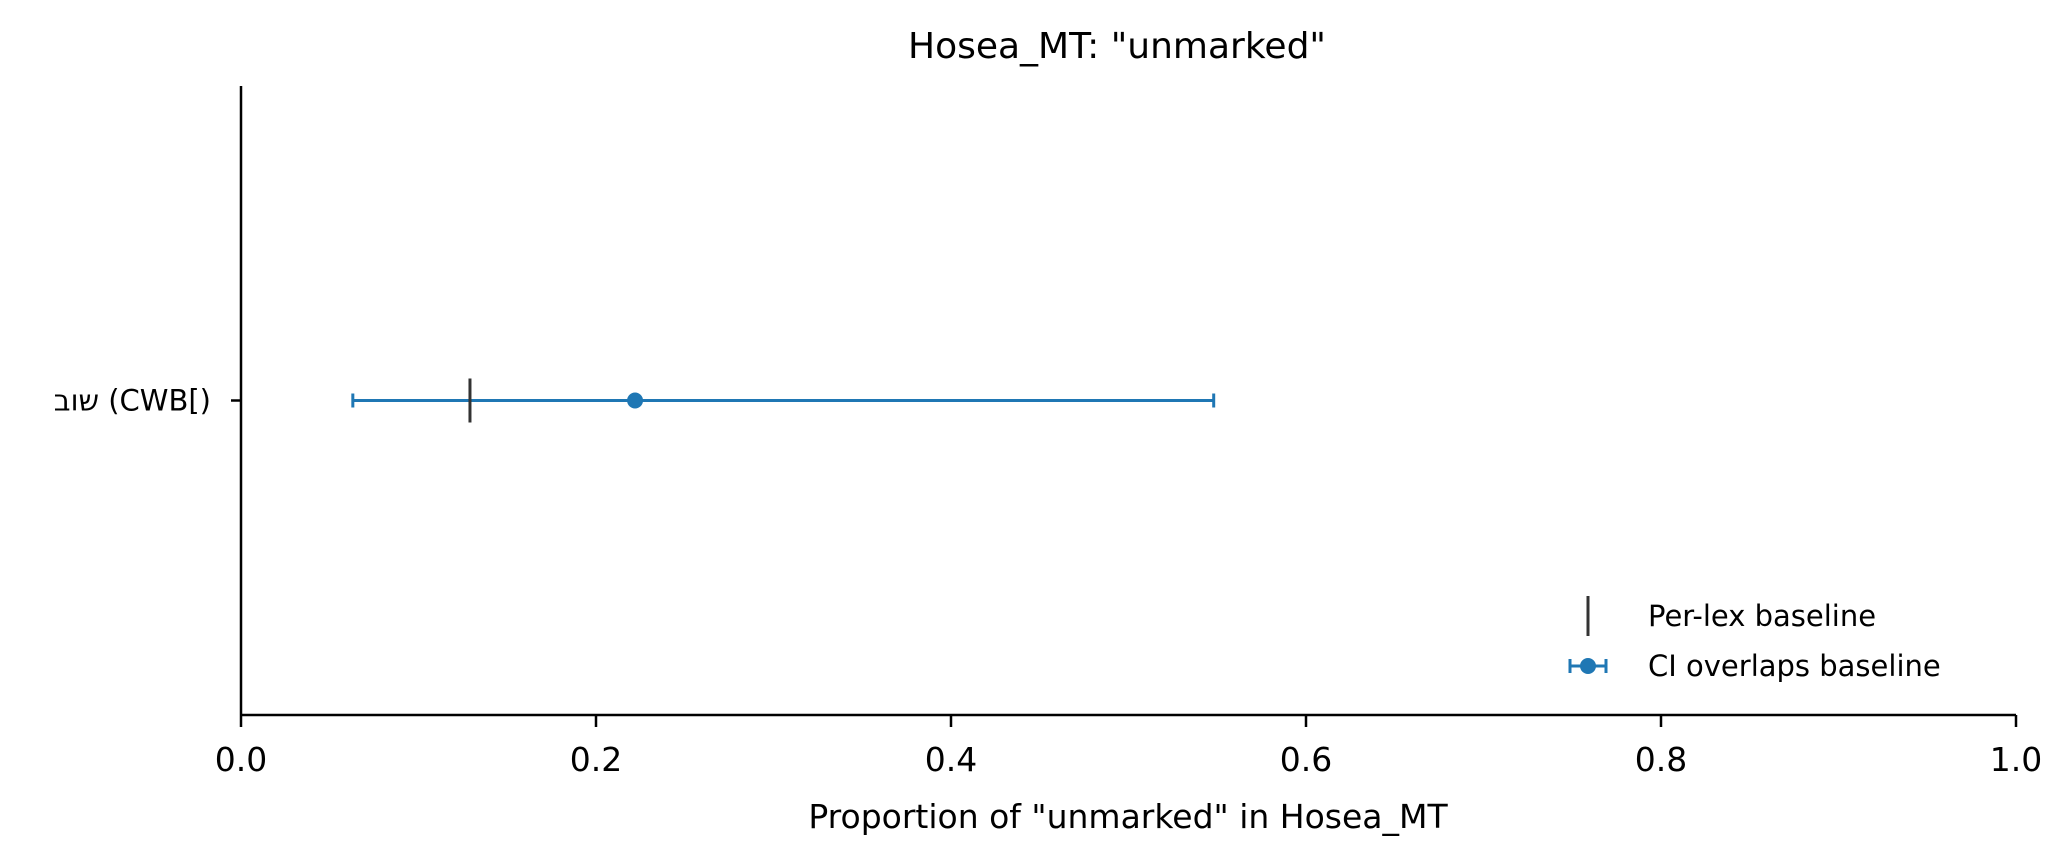 The height and width of the screenshot is (864, 2069). I want to click on legend: Per-lex baseline CI overlaps baseline, so click(1754, 639).